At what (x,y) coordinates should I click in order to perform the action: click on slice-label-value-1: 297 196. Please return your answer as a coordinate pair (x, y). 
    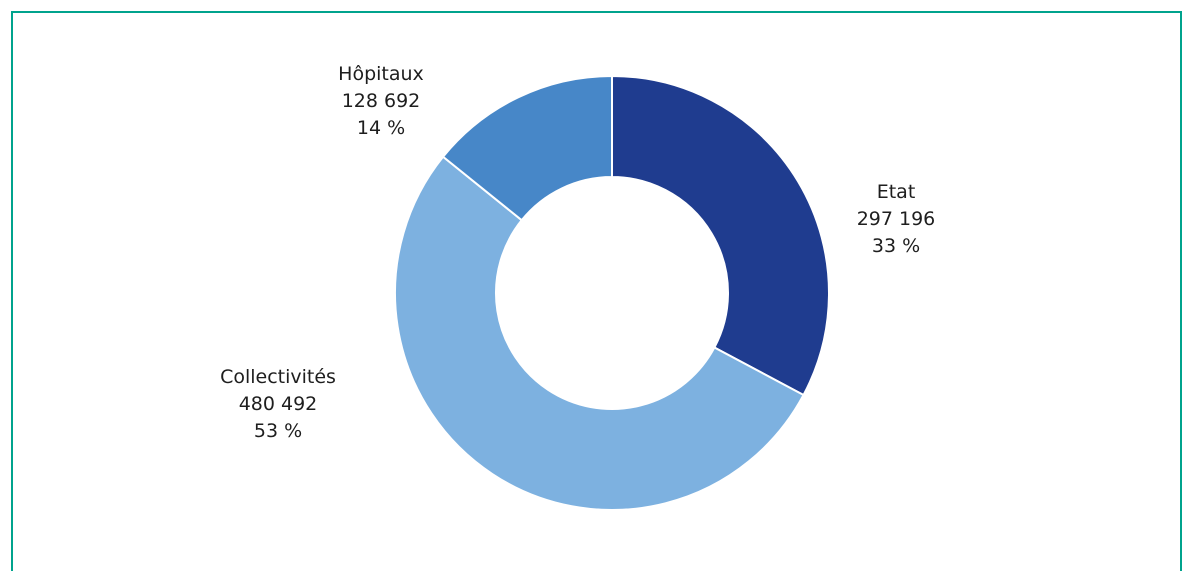
    Looking at the image, I should click on (896, 219).